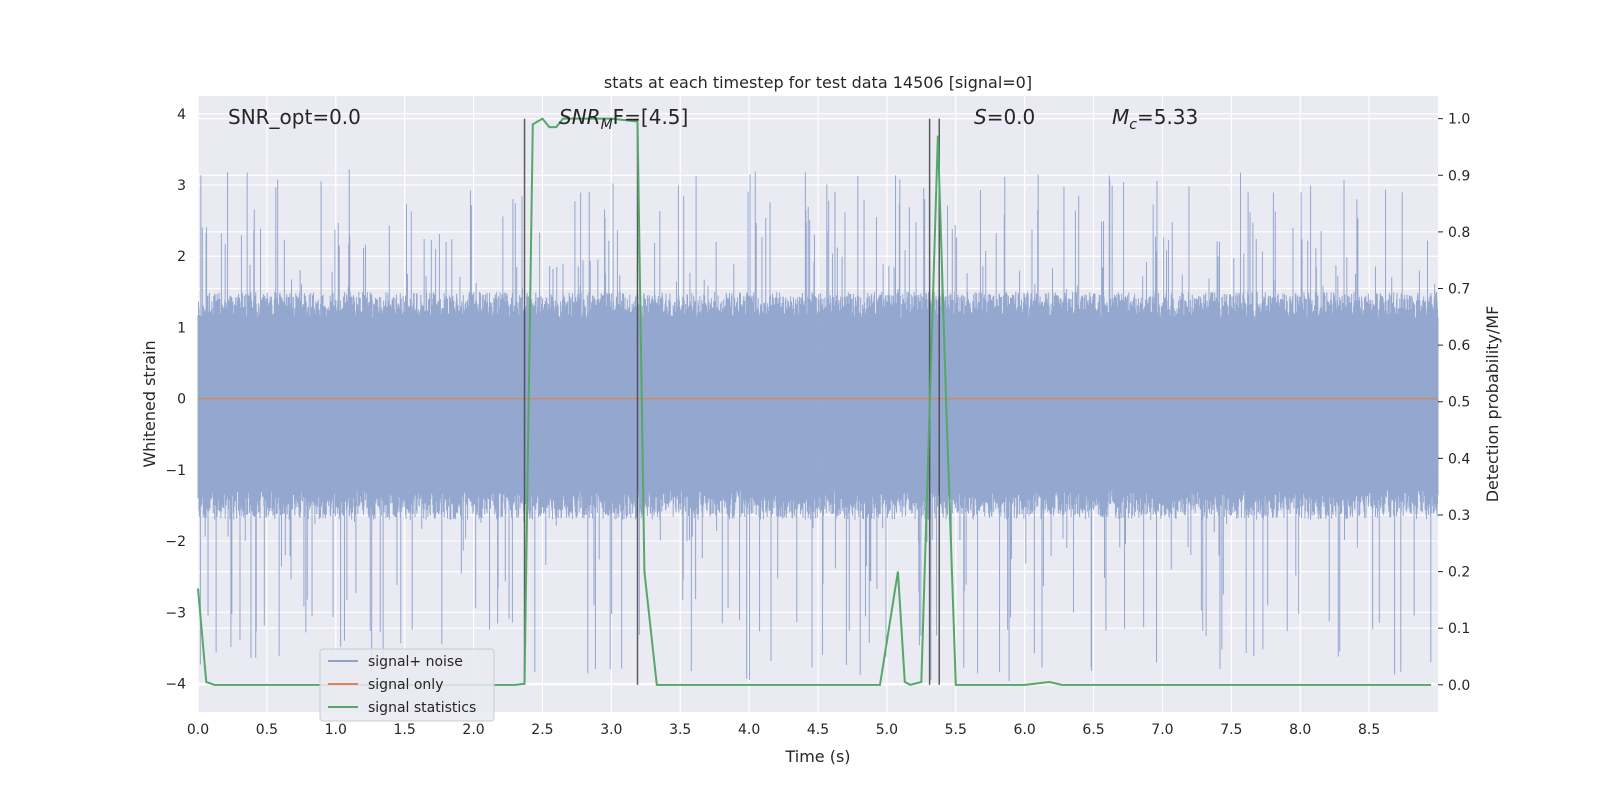  What do you see at coordinates (1369, 730) in the screenshot?
I see `x-tick-label: 8.5` at bounding box center [1369, 730].